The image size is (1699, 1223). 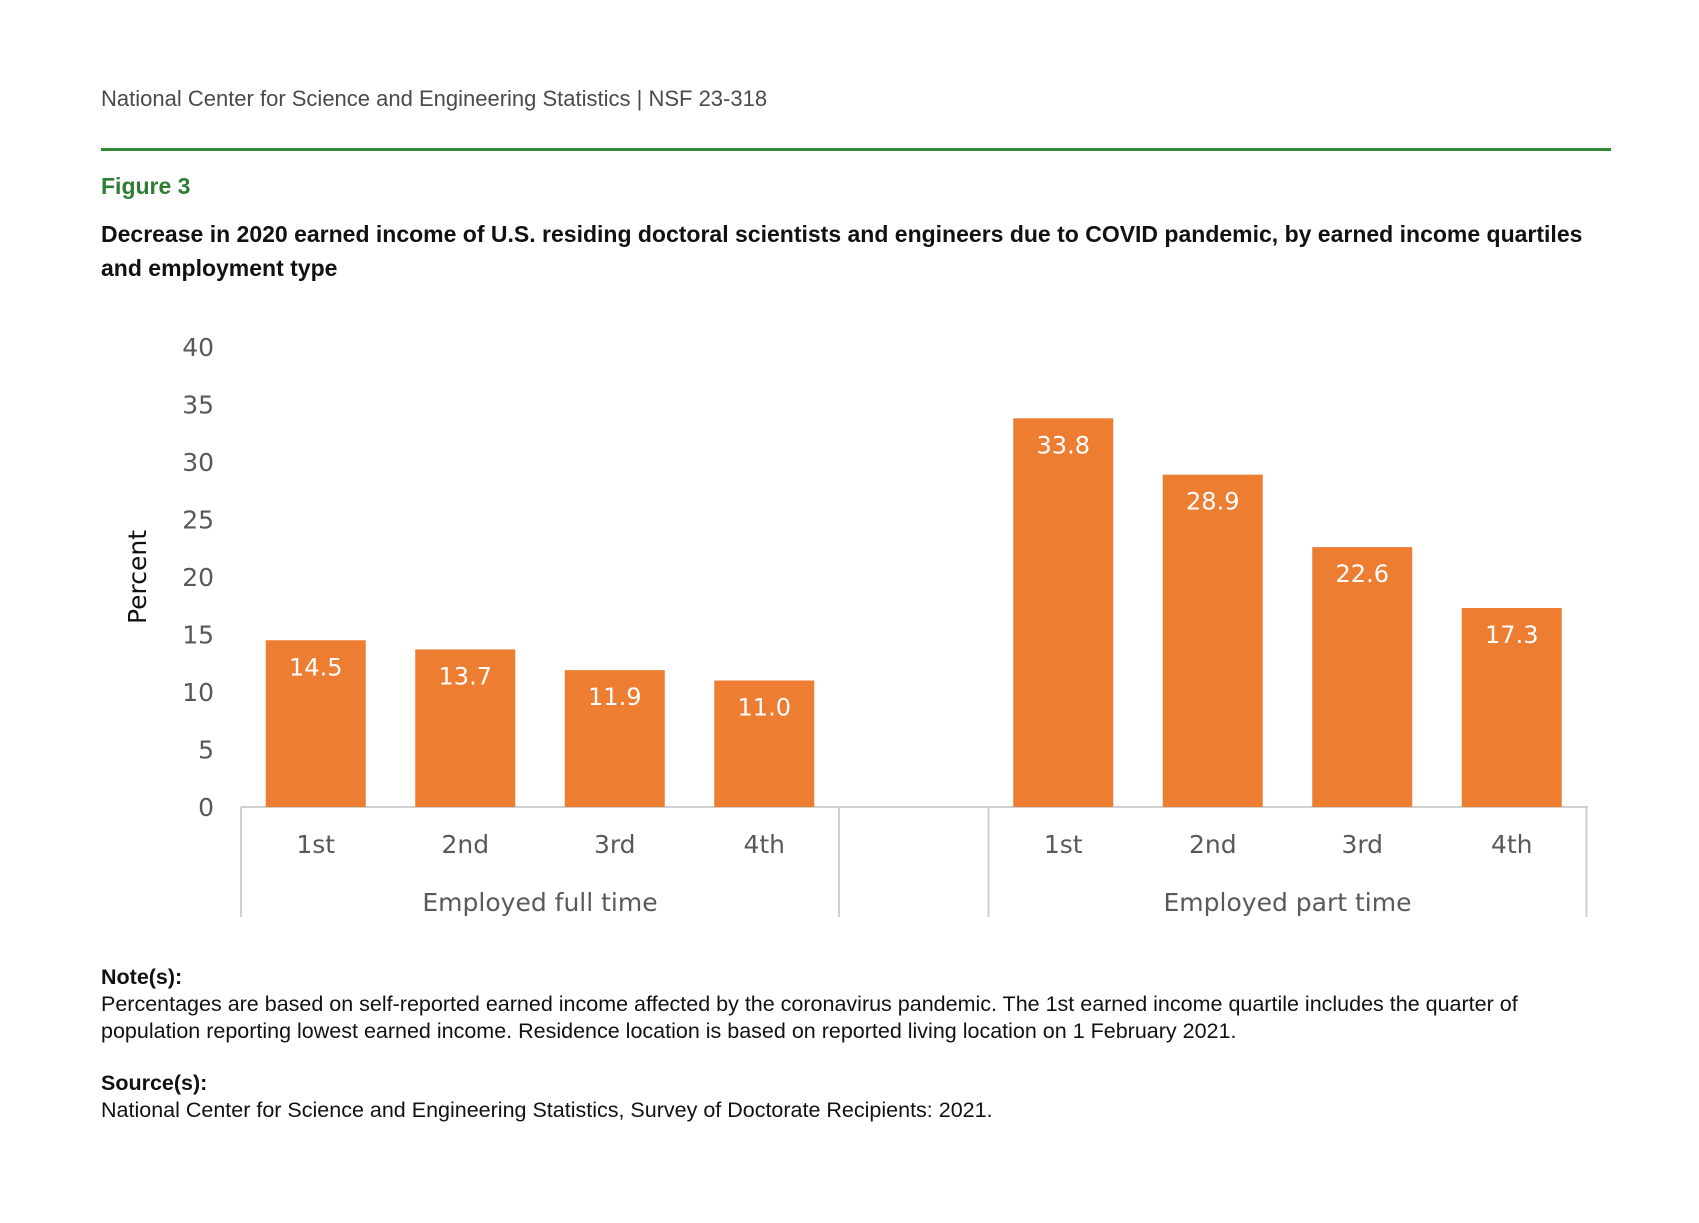 What do you see at coordinates (198, 520) in the screenshot?
I see `y-tick-label: 25` at bounding box center [198, 520].